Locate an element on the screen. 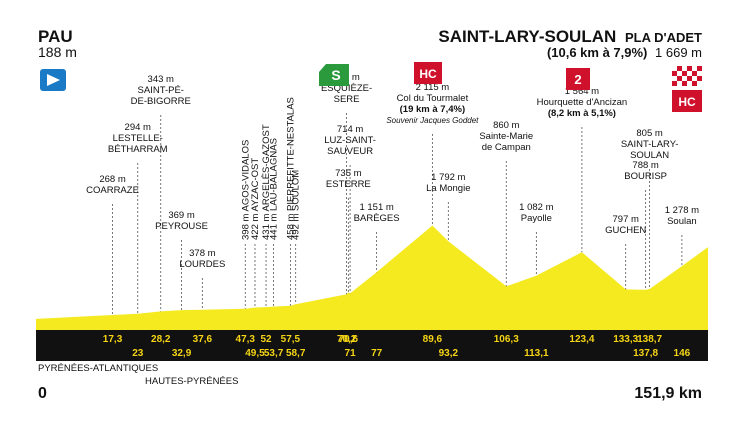 This screenshot has width=738, height=444. finish-climb: (10,6 km à 7,9%) is located at coordinates (597, 52).